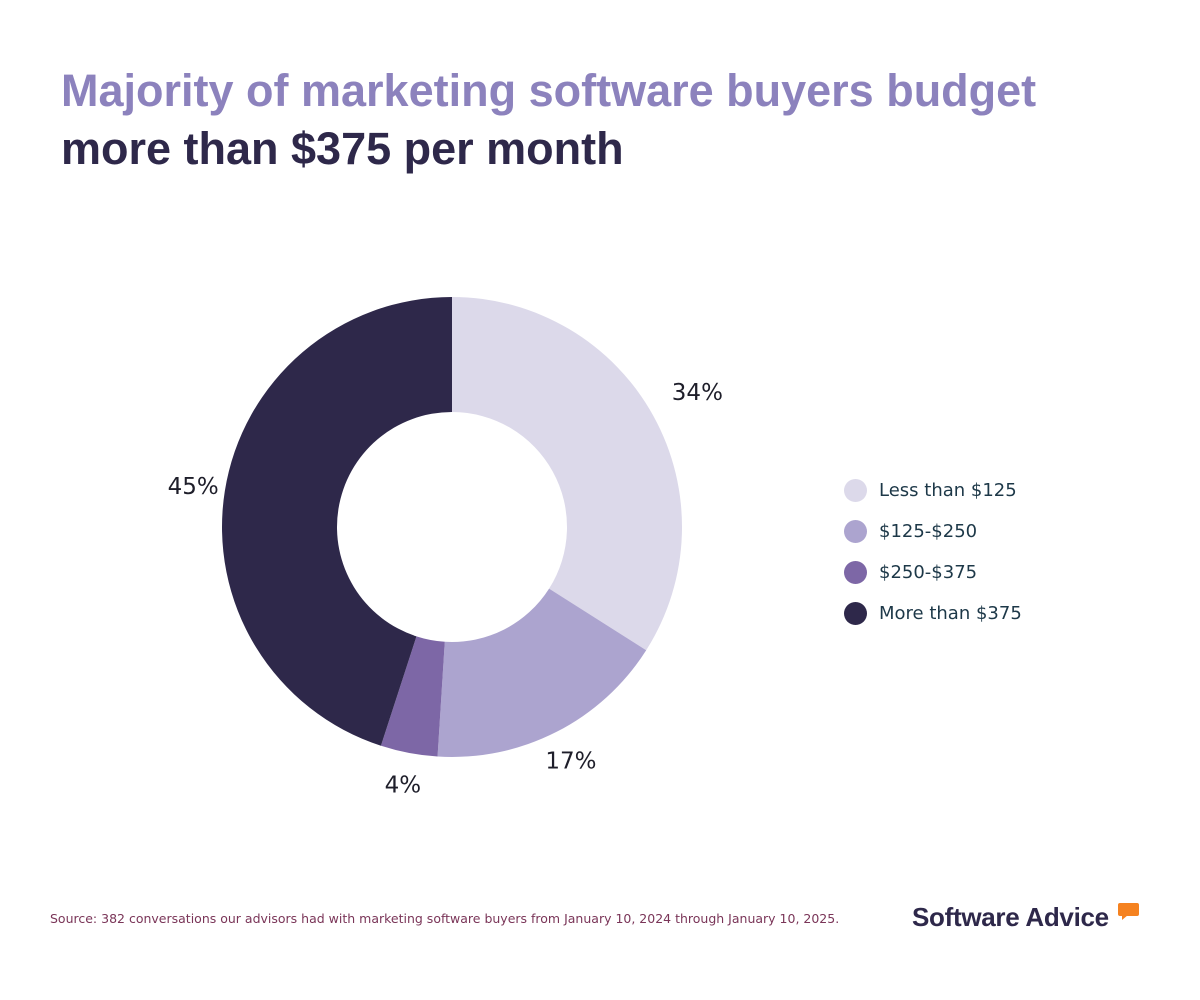 Image resolution: width=1200 pixels, height=1000 pixels. What do you see at coordinates (948, 490) in the screenshot?
I see `legend-label: Less than $125` at bounding box center [948, 490].